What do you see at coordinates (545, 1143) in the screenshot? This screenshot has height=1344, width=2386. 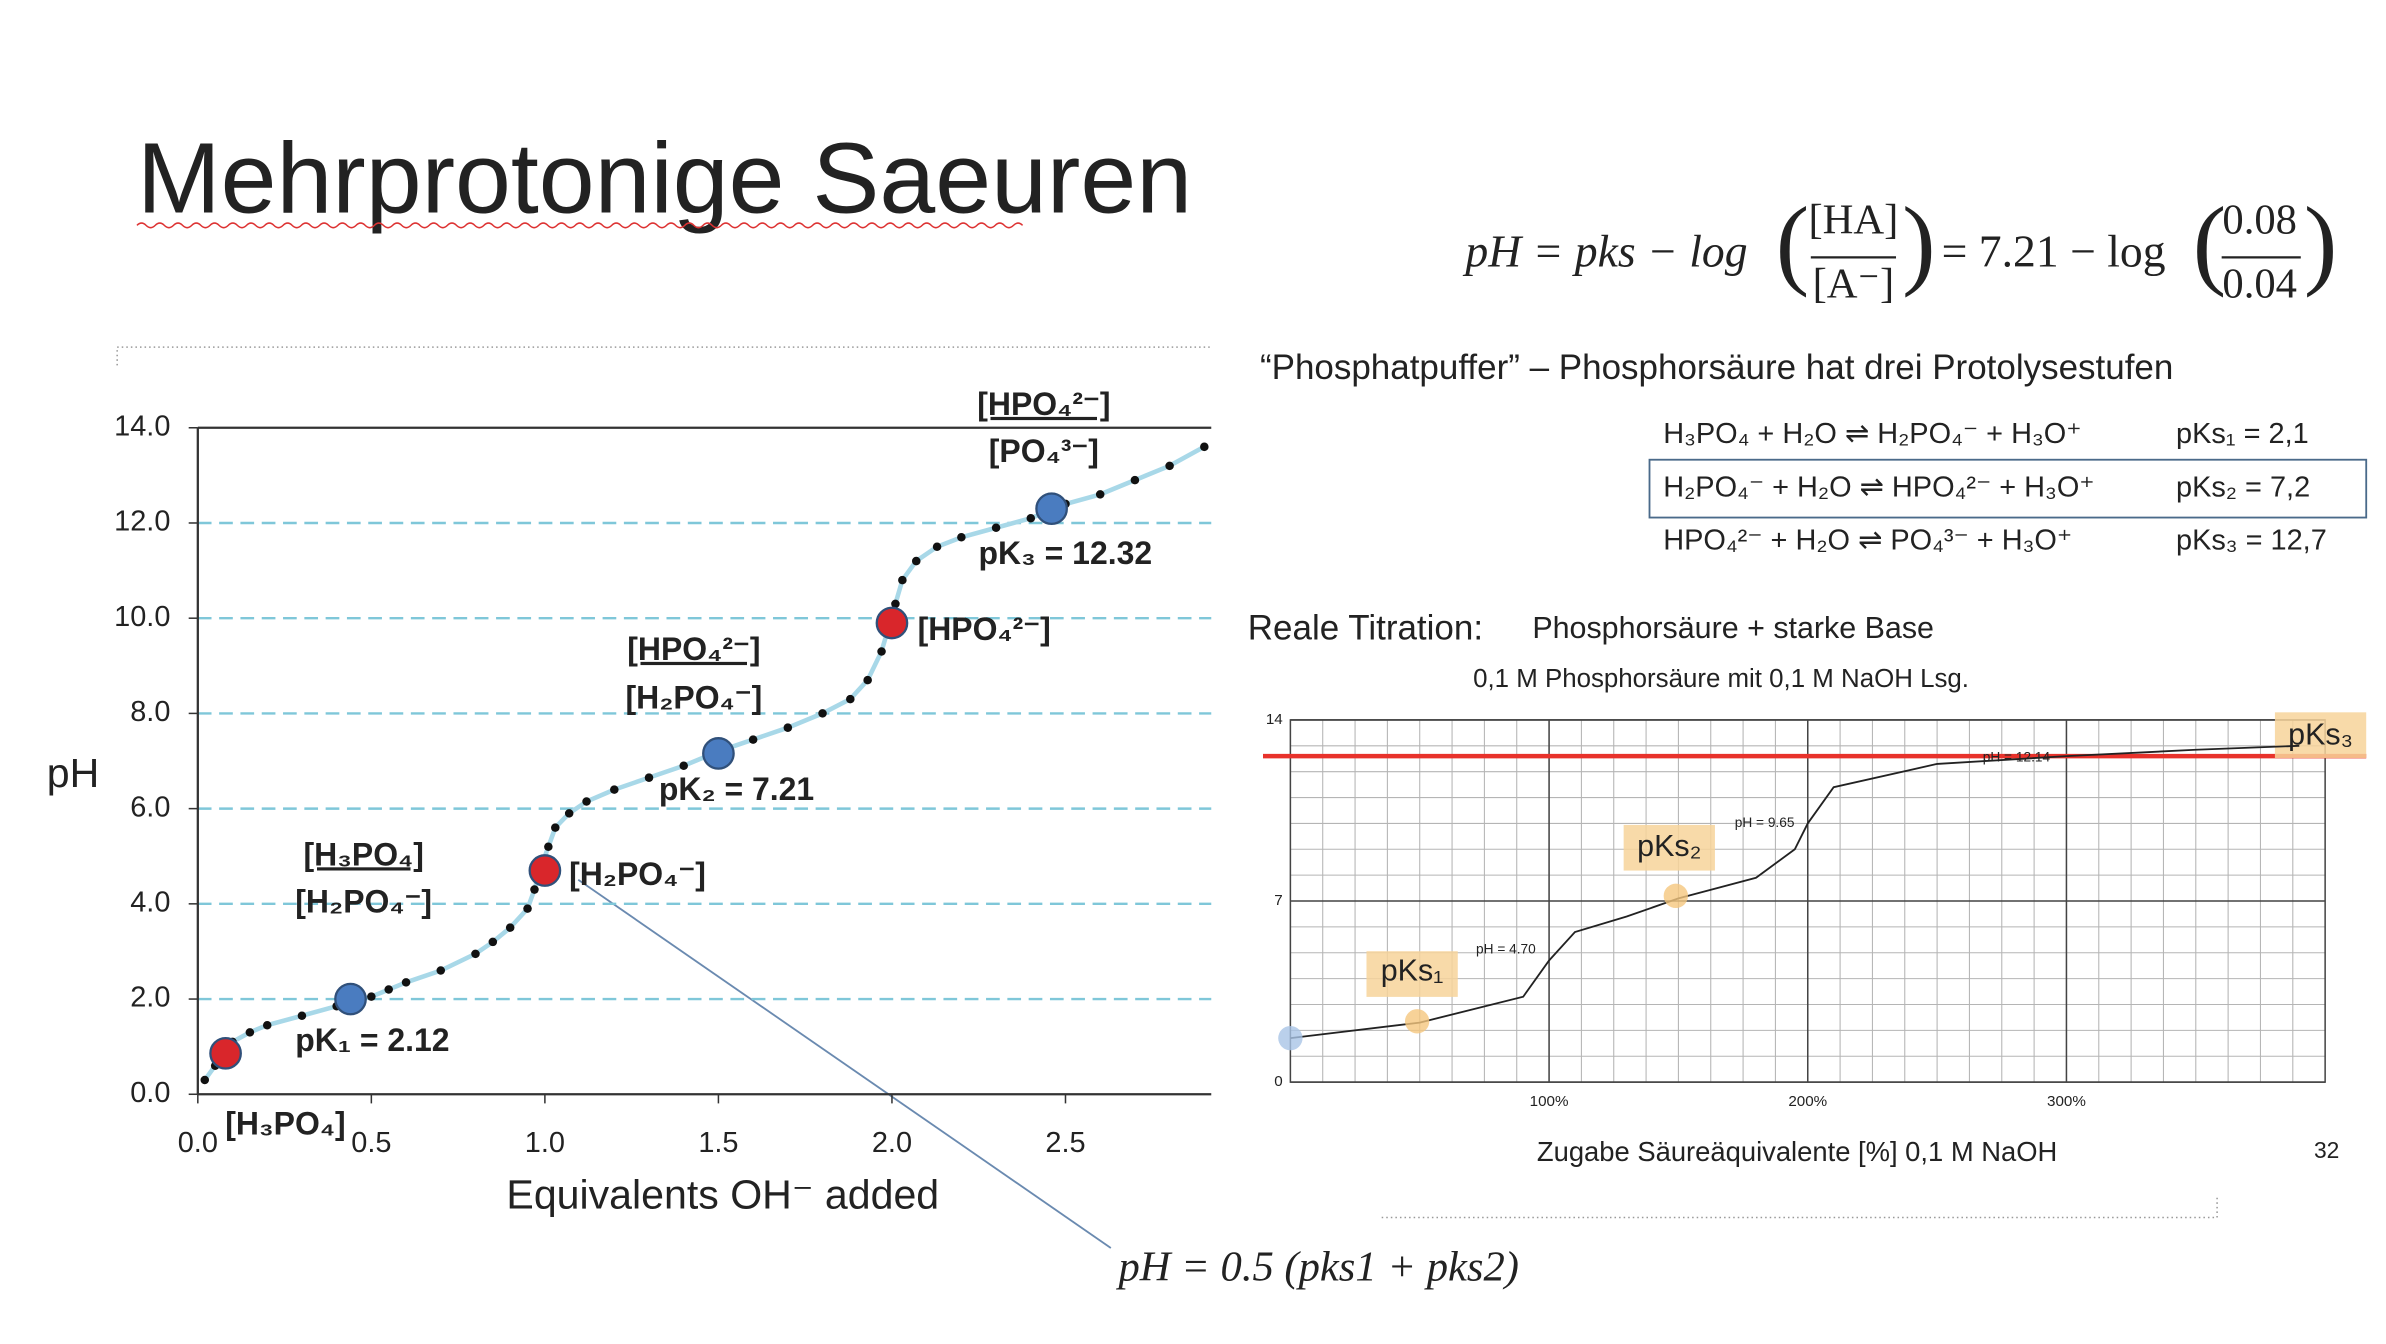 I see `x-tick-label: 1.0` at bounding box center [545, 1143].